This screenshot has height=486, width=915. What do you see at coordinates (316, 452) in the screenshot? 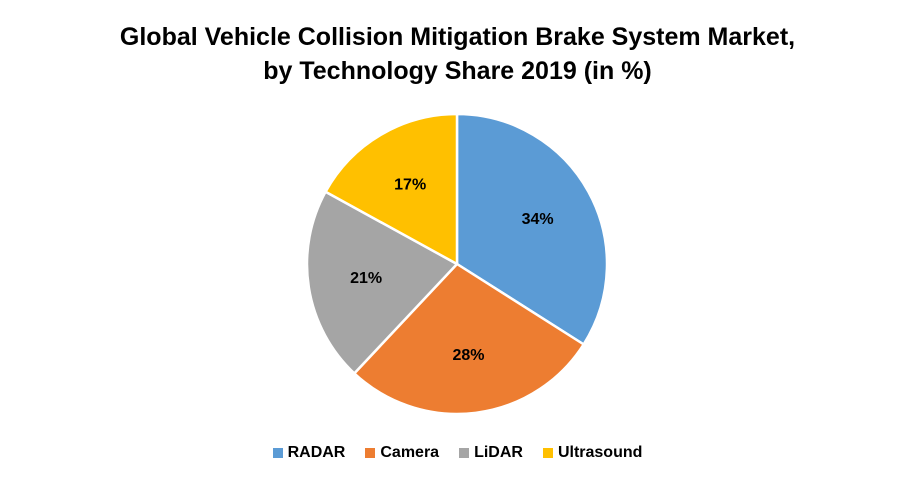
I see `legend-label-radar: RADAR` at bounding box center [316, 452].